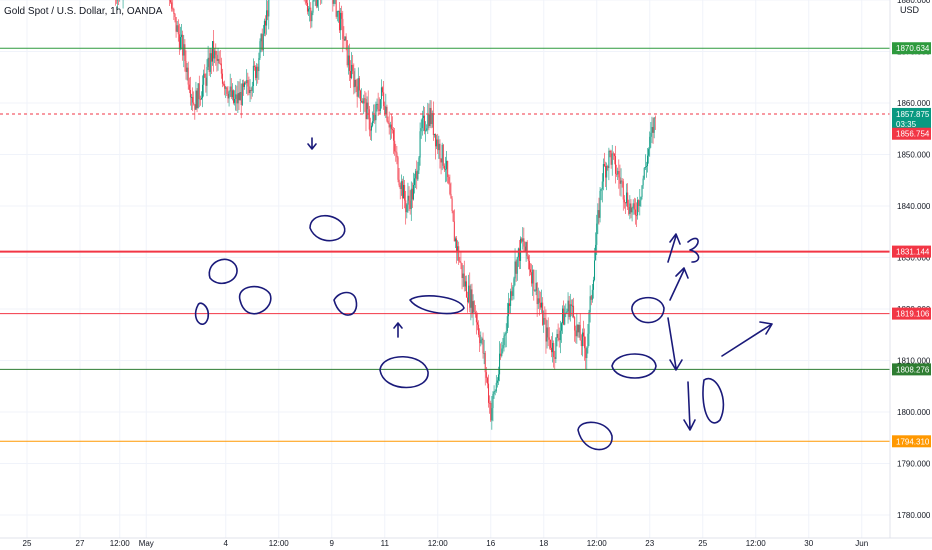 The width and height of the screenshot is (932, 550). I want to click on y-tick-label: 1850.000, so click(914, 155).